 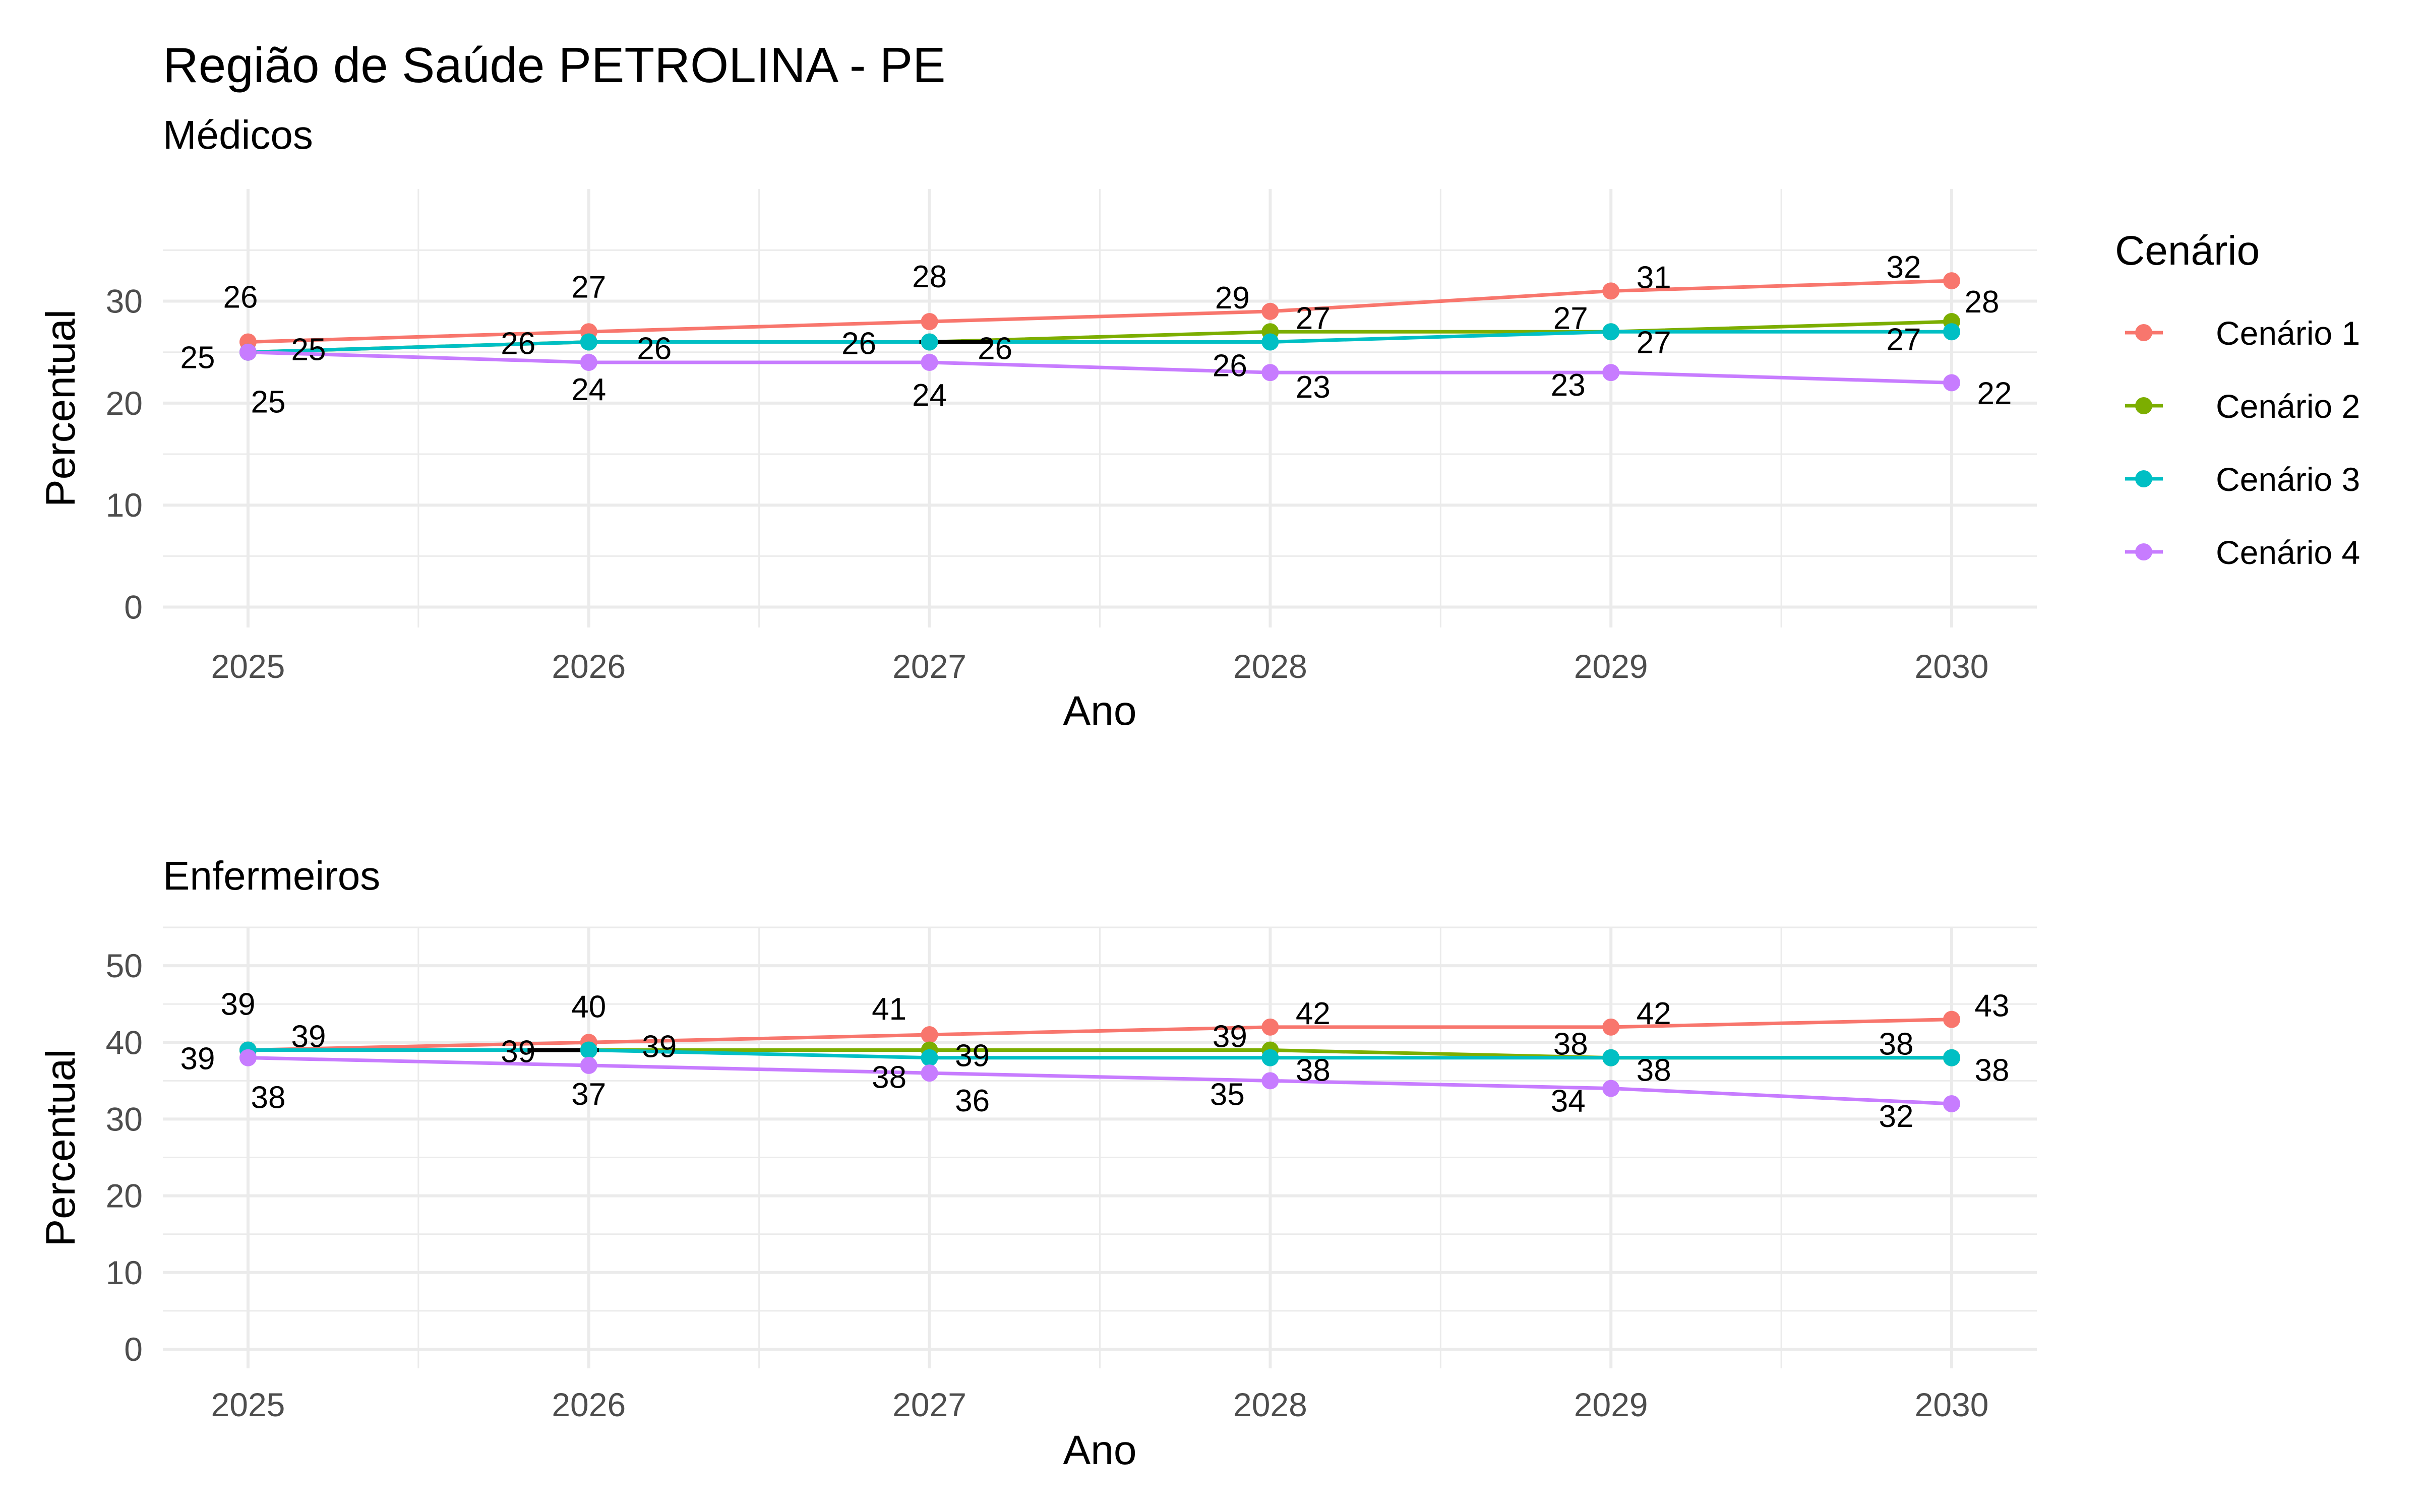 I want to click on legend-item-4: Cenário 4, so click(x=2242, y=552).